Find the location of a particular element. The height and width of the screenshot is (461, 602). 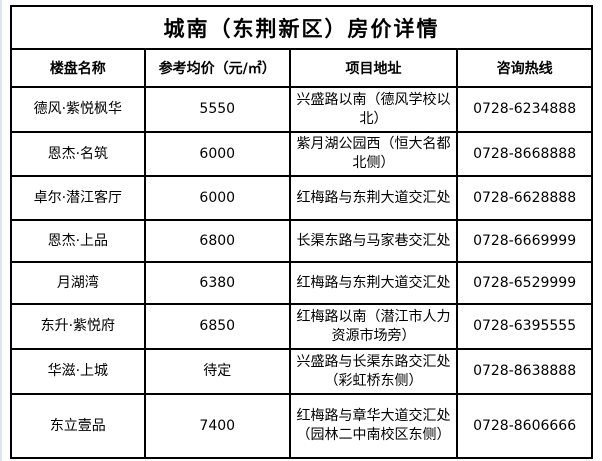

cell-avg-price: 待定 is located at coordinates (217, 371).